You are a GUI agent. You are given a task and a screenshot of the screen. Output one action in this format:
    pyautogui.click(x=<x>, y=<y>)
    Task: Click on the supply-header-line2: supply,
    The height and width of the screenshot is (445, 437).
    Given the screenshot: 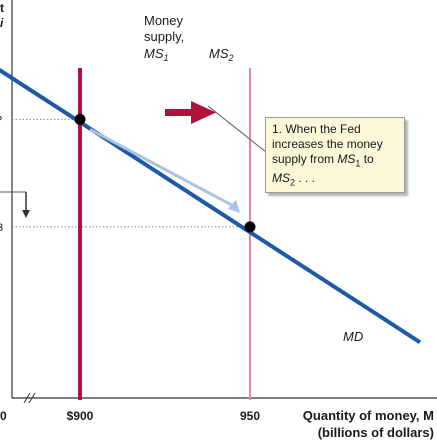 What is the action you would take?
    pyautogui.click(x=164, y=36)
    